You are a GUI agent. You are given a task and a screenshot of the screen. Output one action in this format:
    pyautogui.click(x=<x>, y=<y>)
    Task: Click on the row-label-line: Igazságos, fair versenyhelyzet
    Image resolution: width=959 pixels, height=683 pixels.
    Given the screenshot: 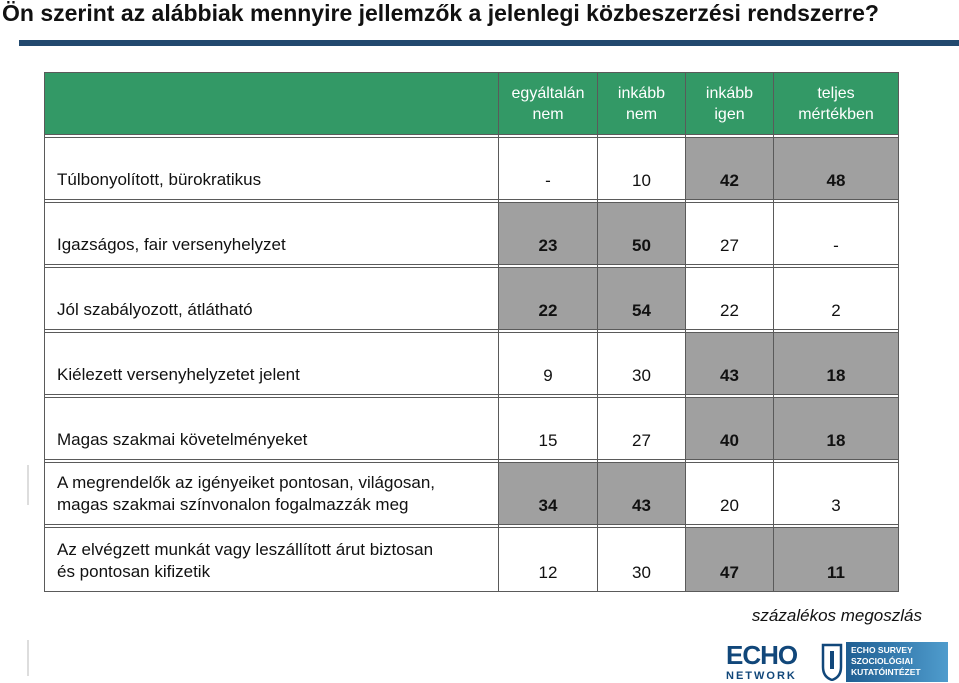 What is the action you would take?
    pyautogui.click(x=171, y=244)
    